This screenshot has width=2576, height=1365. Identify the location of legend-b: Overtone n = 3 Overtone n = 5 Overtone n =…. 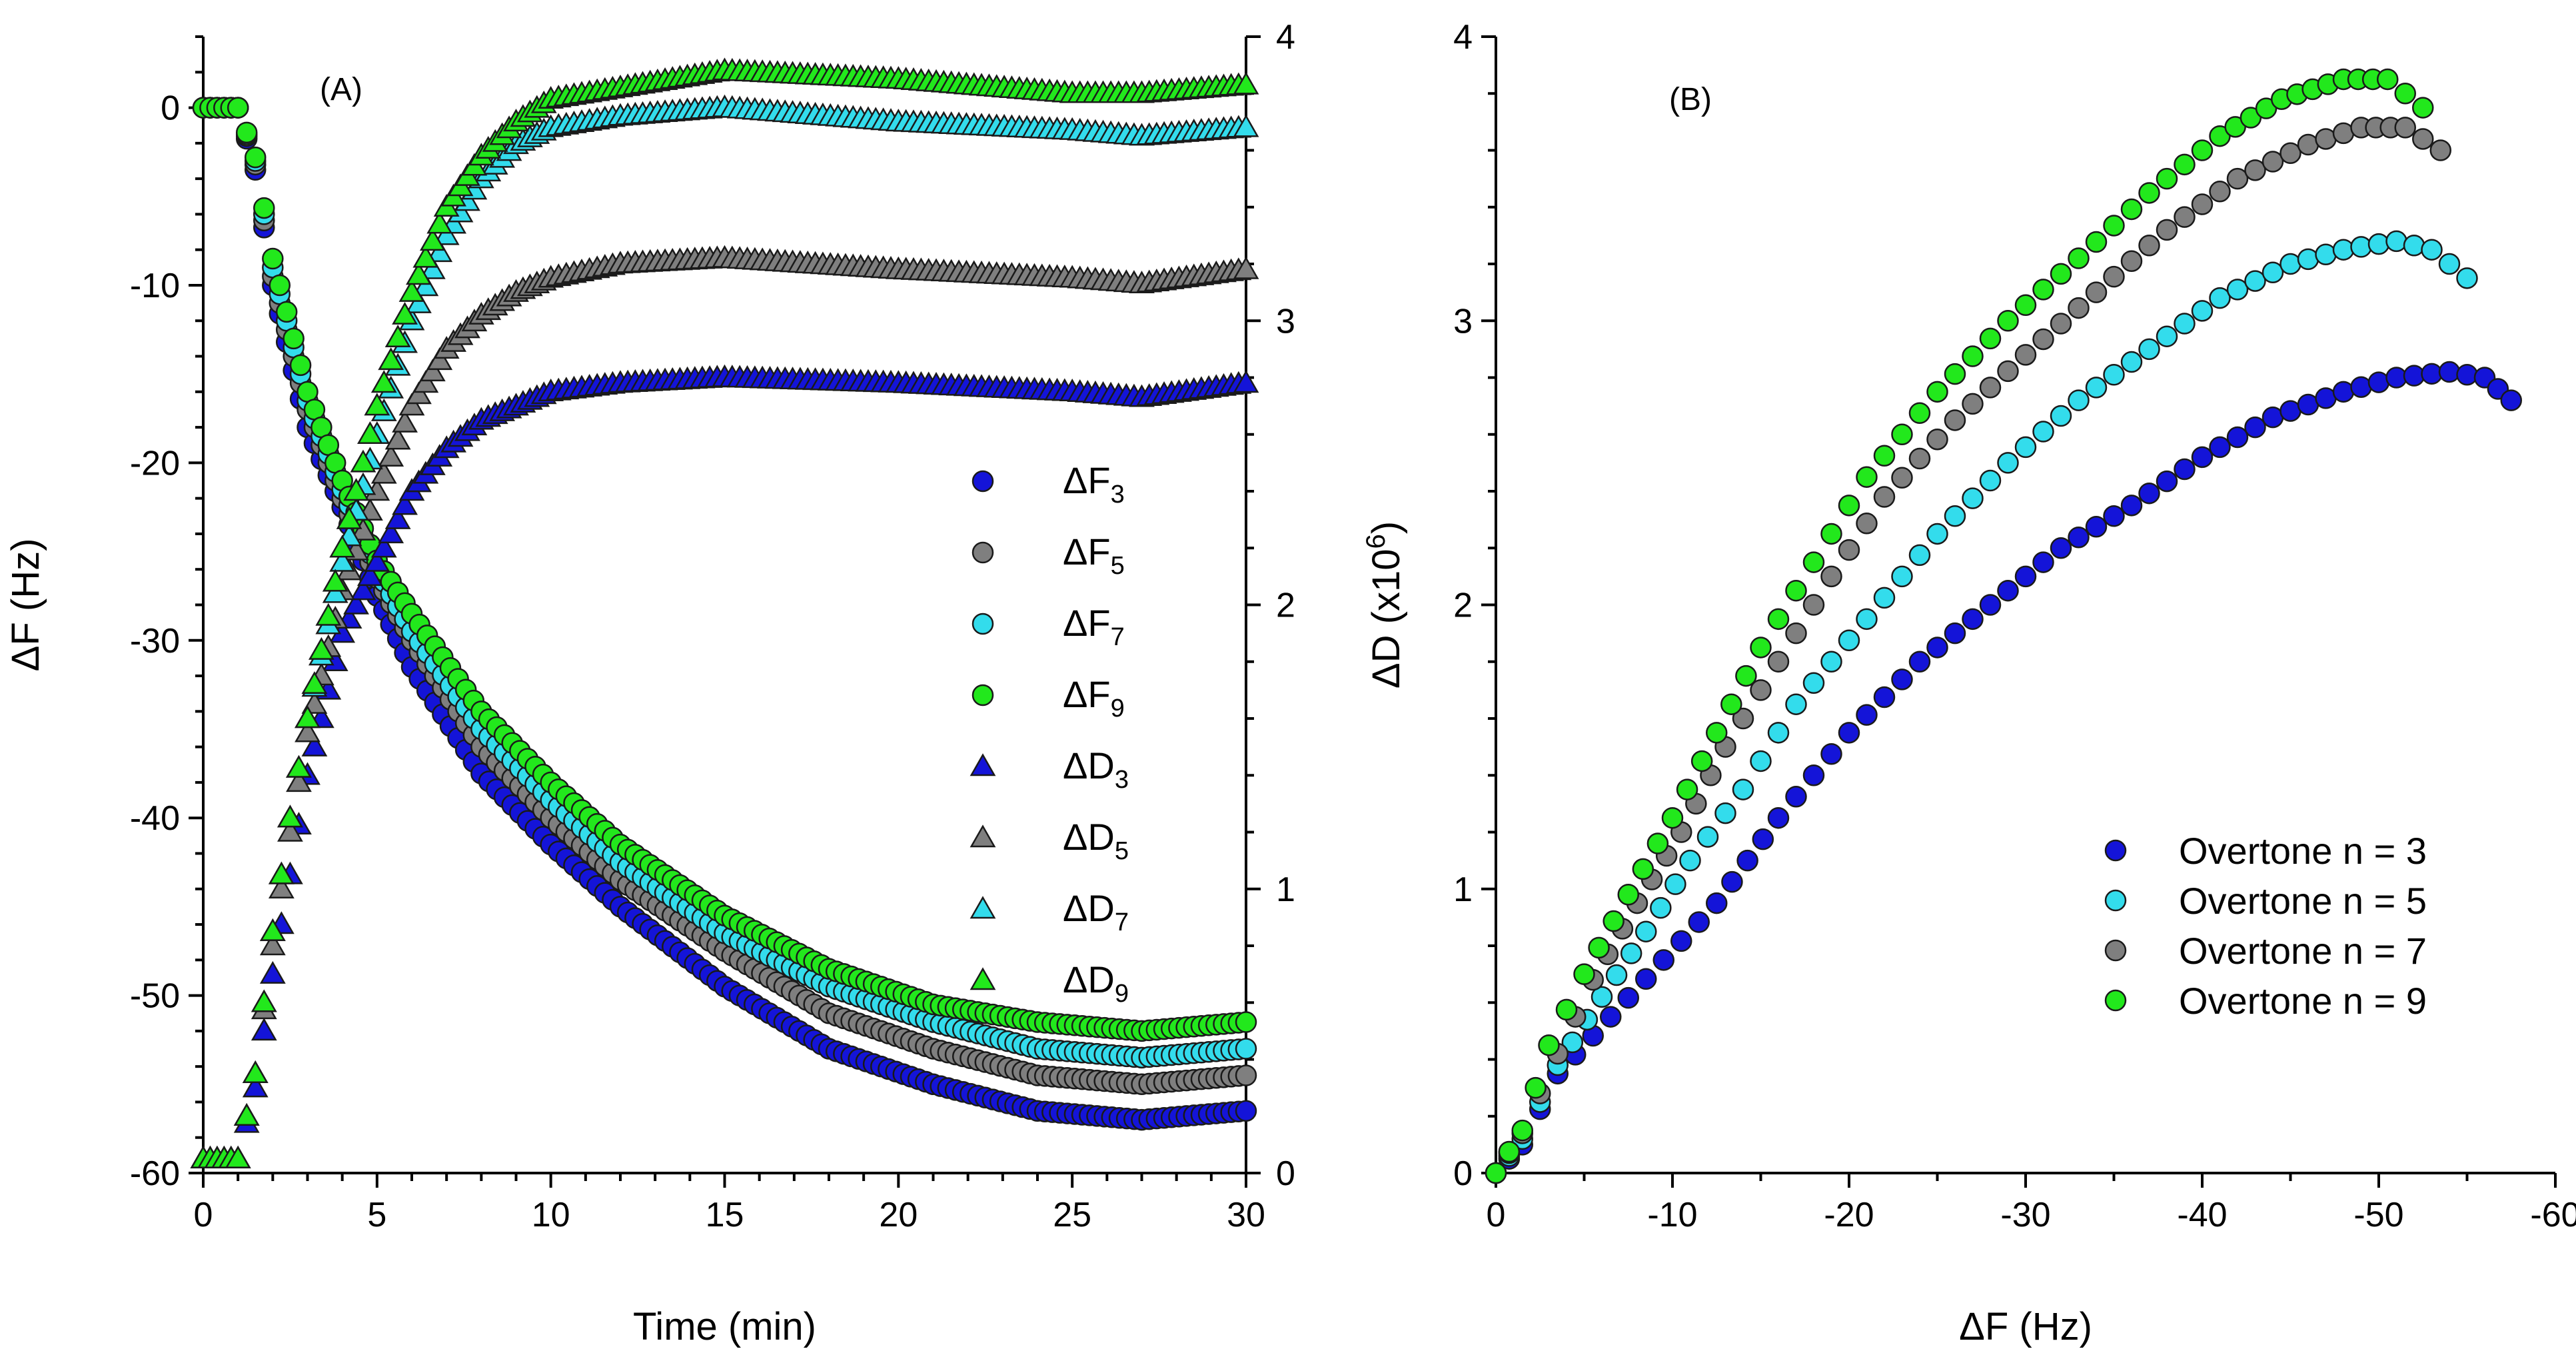
(2265, 926).